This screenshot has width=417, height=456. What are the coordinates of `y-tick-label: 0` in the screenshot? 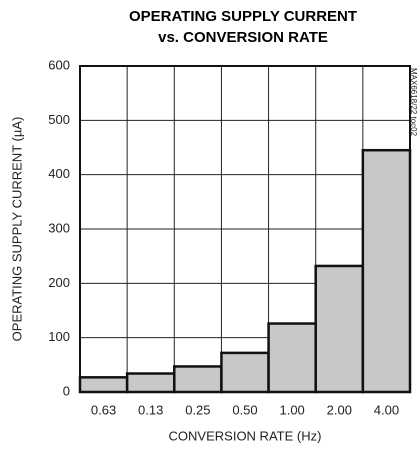 It's located at (66, 390).